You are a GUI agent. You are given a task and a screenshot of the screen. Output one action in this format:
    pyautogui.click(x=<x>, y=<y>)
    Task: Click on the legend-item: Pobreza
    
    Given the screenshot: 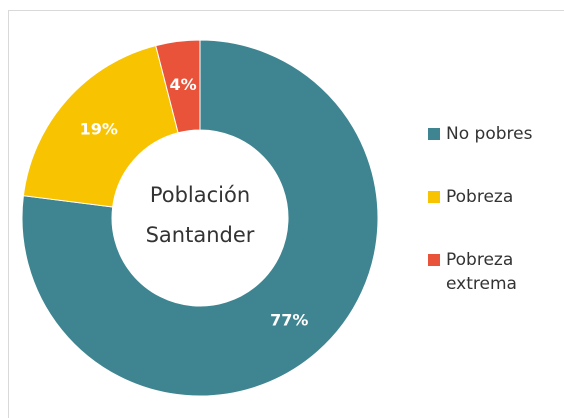 What is the action you would take?
    pyautogui.click(x=485, y=197)
    